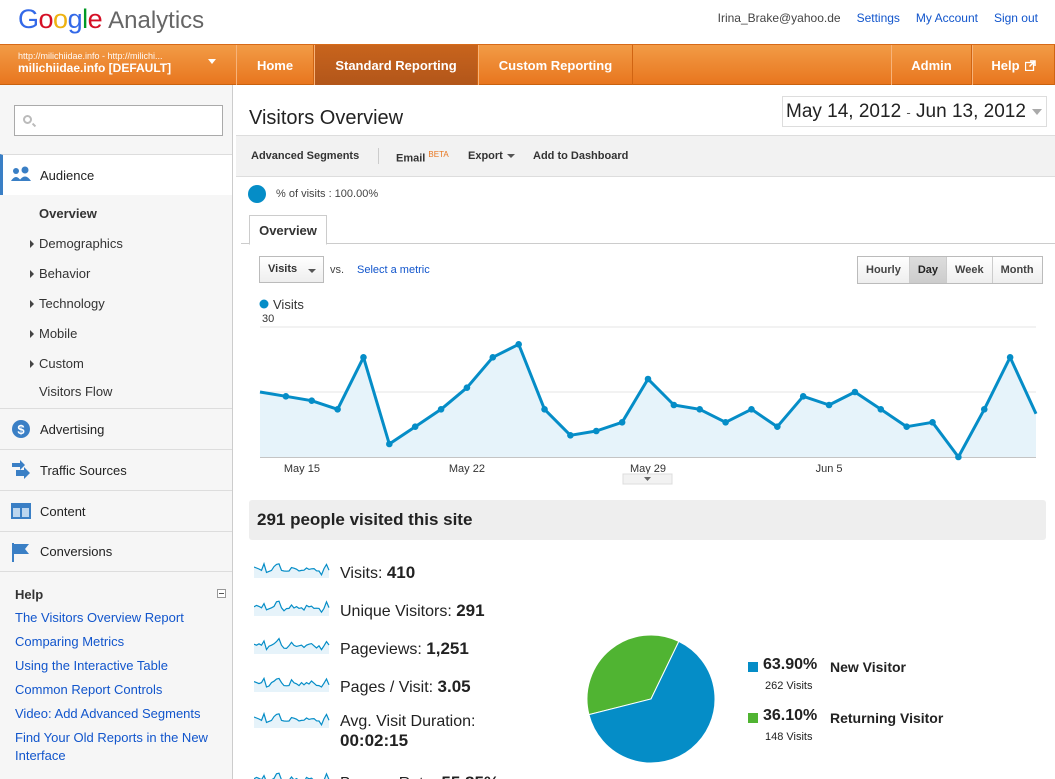  Describe the element at coordinates (581, 156) in the screenshot. I see `add-to-dashboard-button: Add to Dashboard` at that location.